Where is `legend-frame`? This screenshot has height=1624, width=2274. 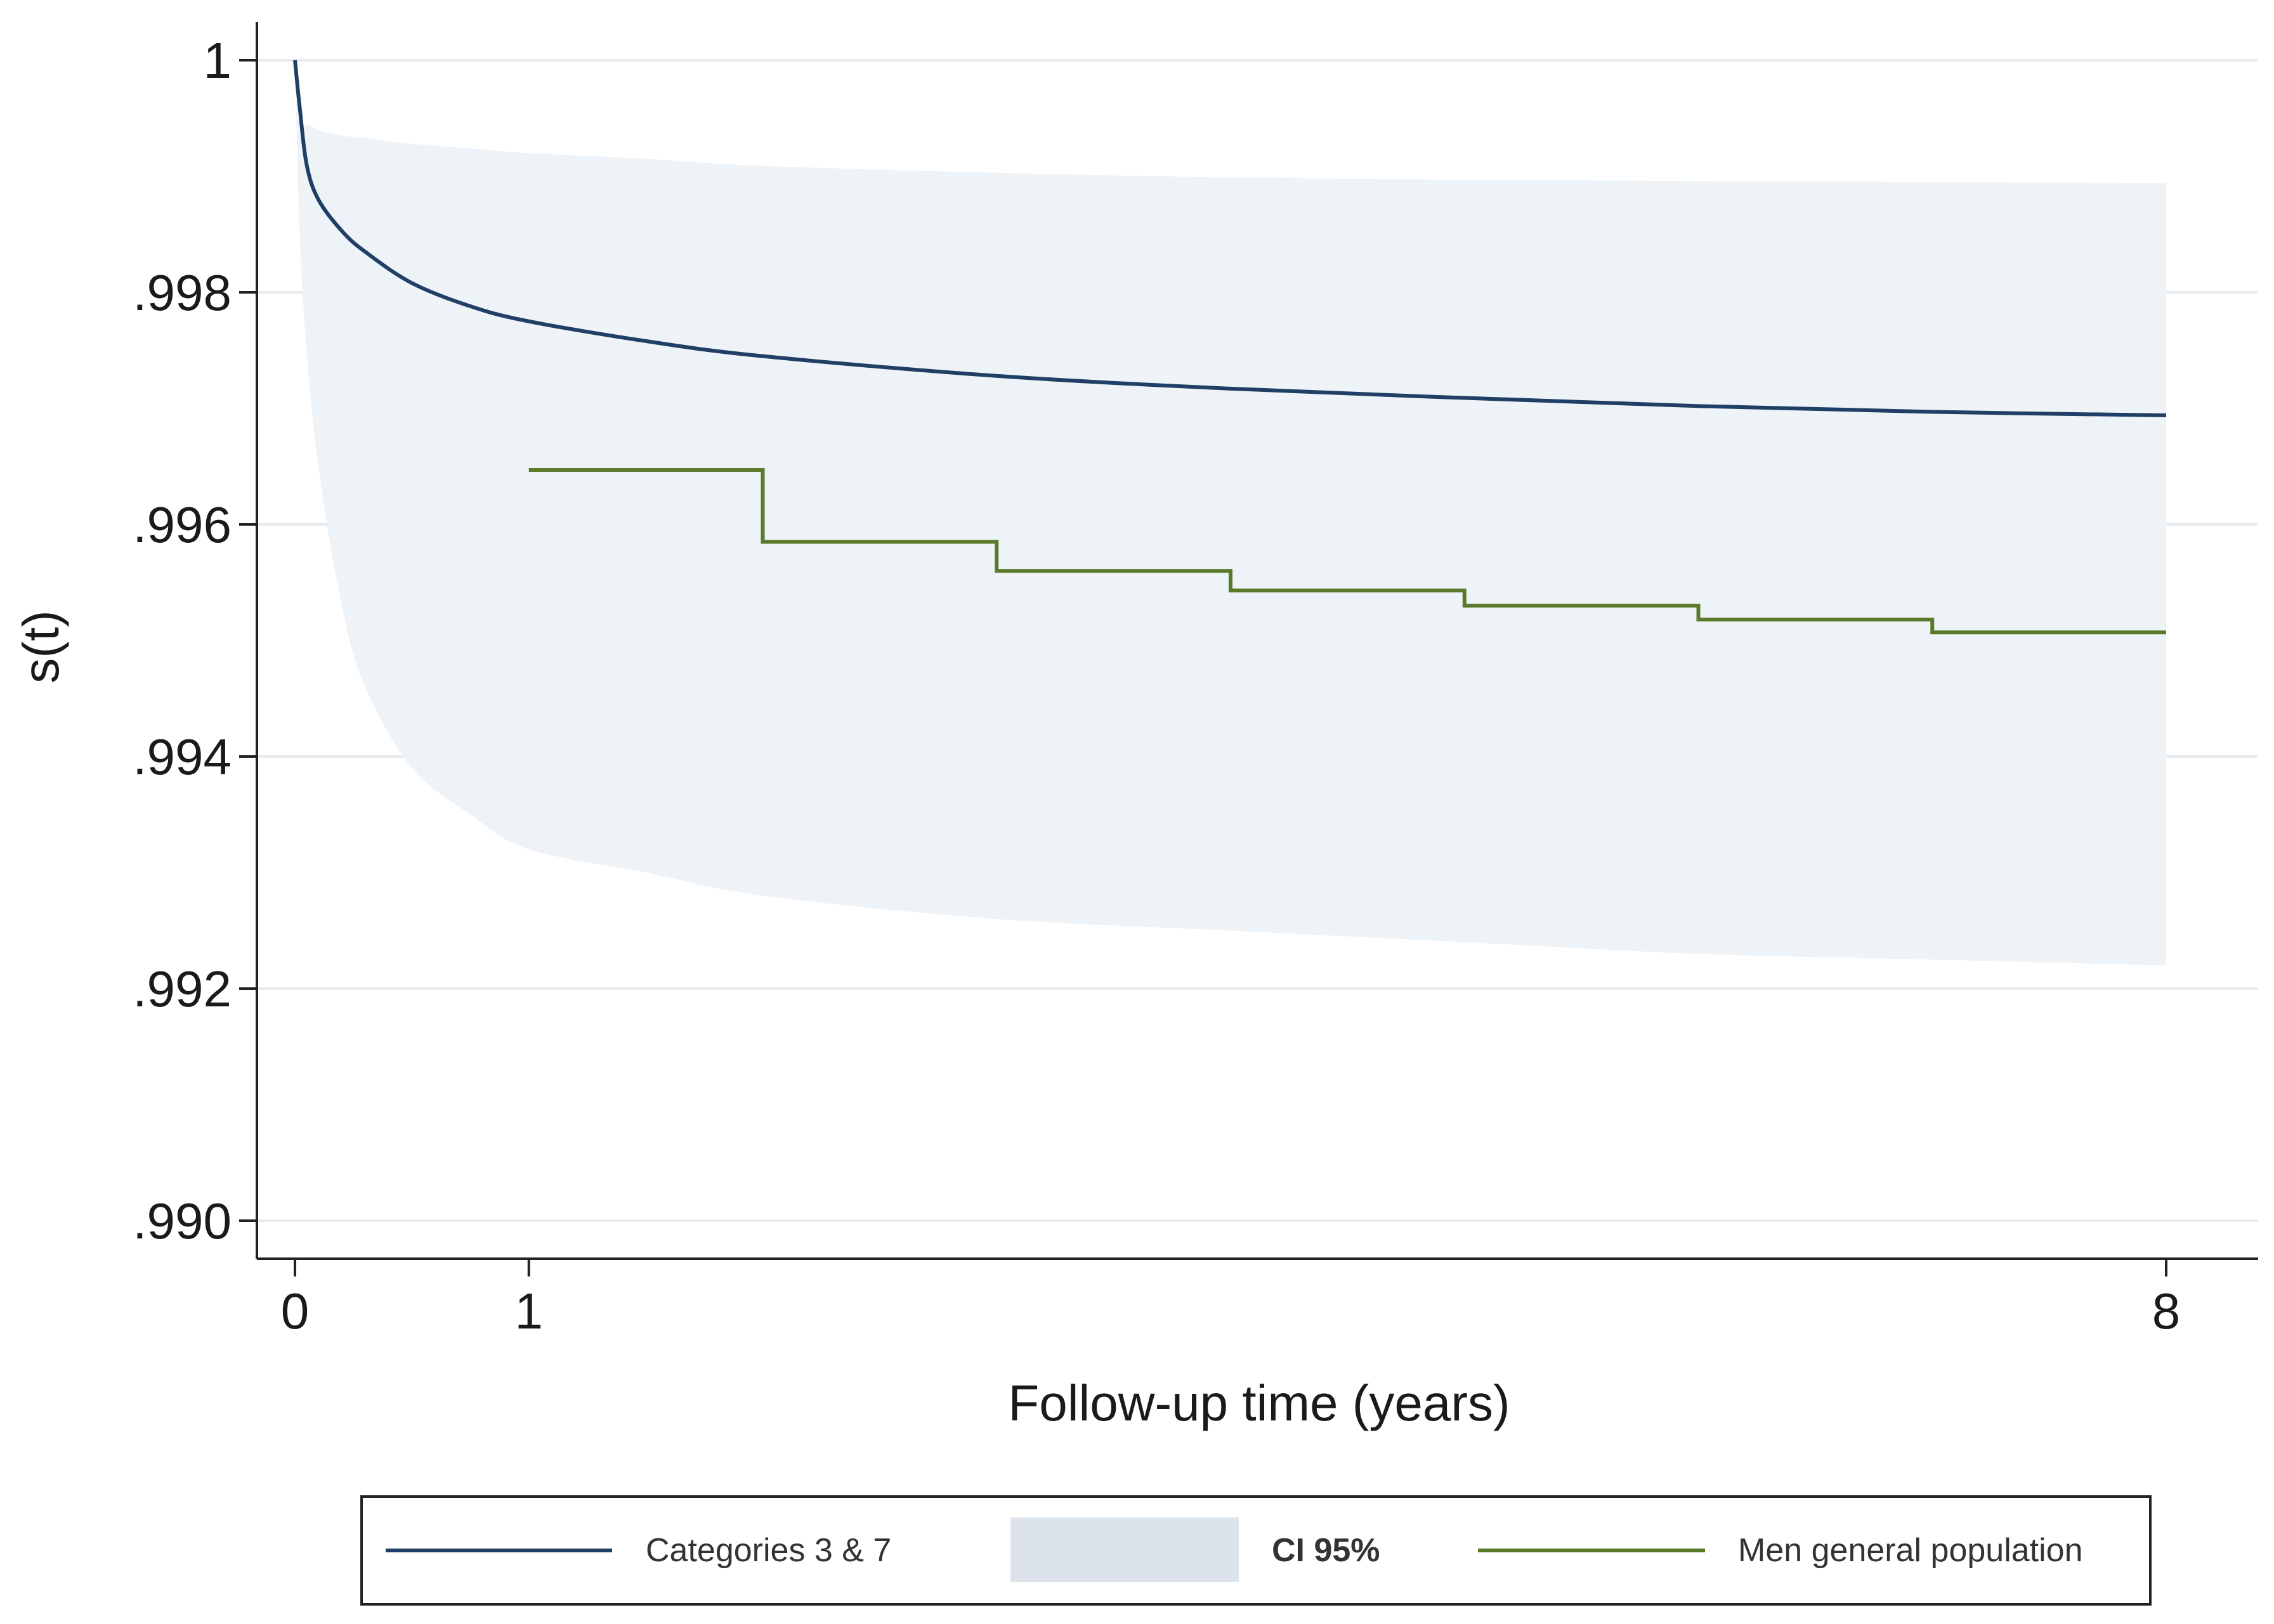
legend-frame is located at coordinates (1256, 1550).